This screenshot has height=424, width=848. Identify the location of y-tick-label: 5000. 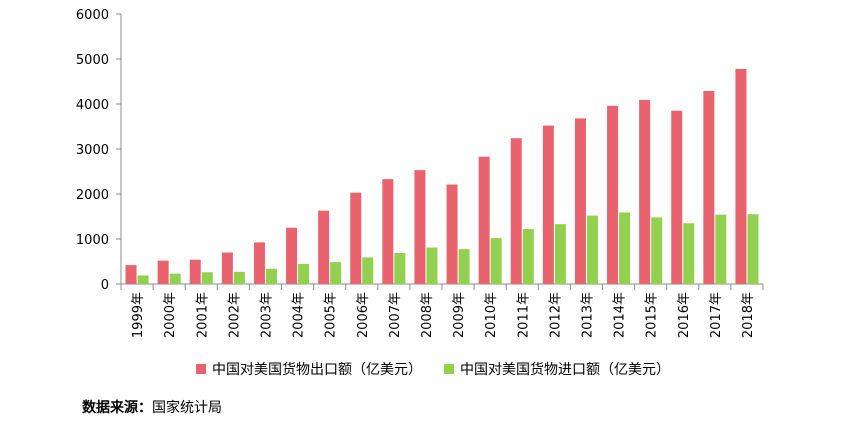
(92, 60).